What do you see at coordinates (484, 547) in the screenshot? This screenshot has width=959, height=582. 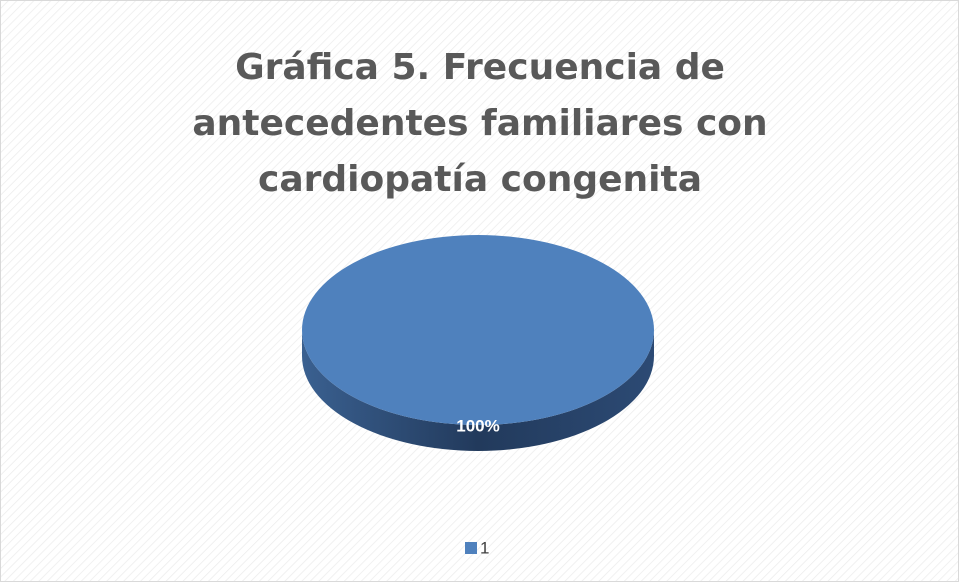 I see `legend-label: 1` at bounding box center [484, 547].